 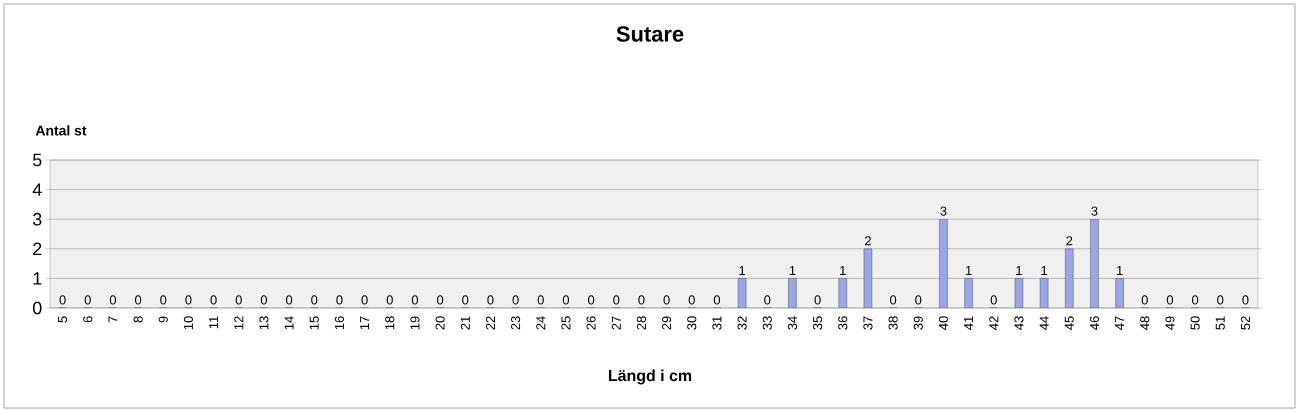 What do you see at coordinates (465, 323) in the screenshot?
I see `x-tick-label: 21` at bounding box center [465, 323].